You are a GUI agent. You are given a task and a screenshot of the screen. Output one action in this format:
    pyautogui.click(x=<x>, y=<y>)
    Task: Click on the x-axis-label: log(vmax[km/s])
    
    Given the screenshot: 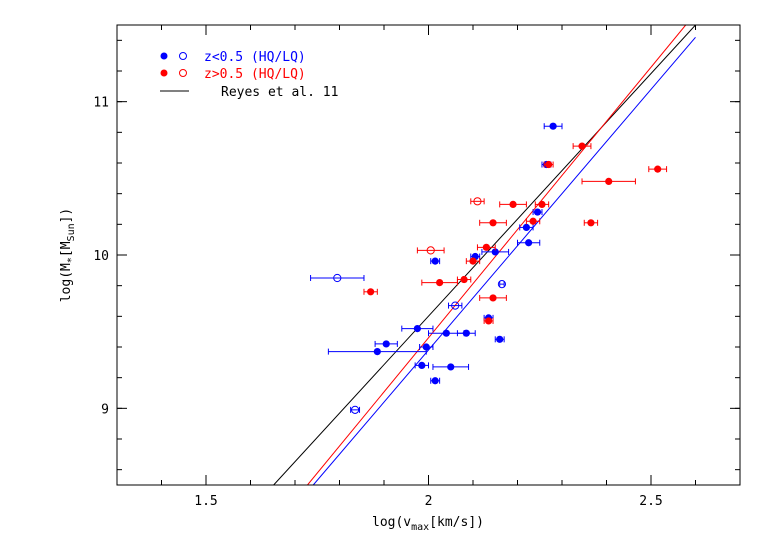 What is the action you would take?
    pyautogui.click(x=428, y=524)
    